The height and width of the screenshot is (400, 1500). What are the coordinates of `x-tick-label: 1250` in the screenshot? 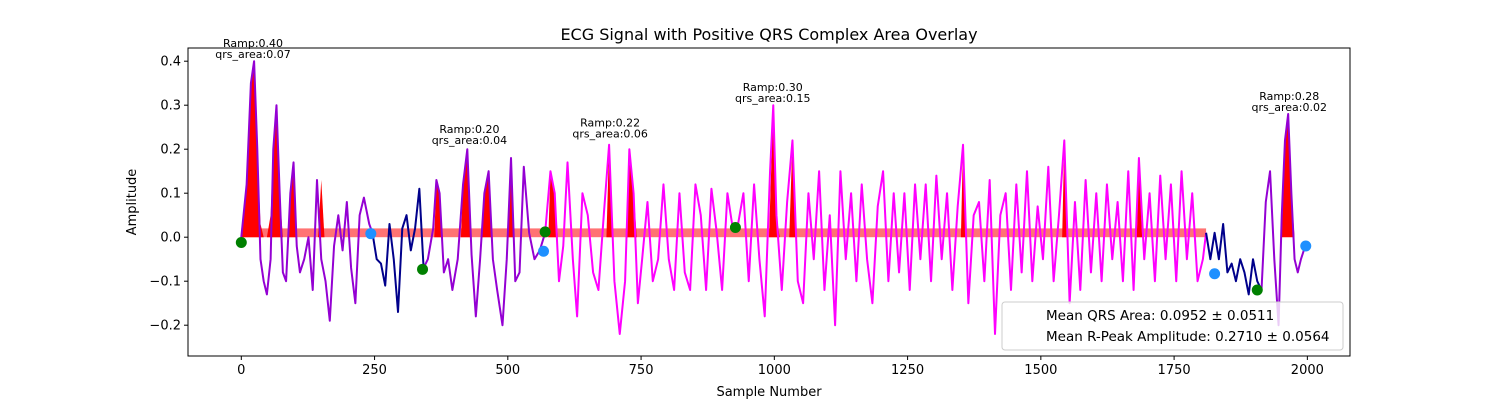 It's located at (907, 370).